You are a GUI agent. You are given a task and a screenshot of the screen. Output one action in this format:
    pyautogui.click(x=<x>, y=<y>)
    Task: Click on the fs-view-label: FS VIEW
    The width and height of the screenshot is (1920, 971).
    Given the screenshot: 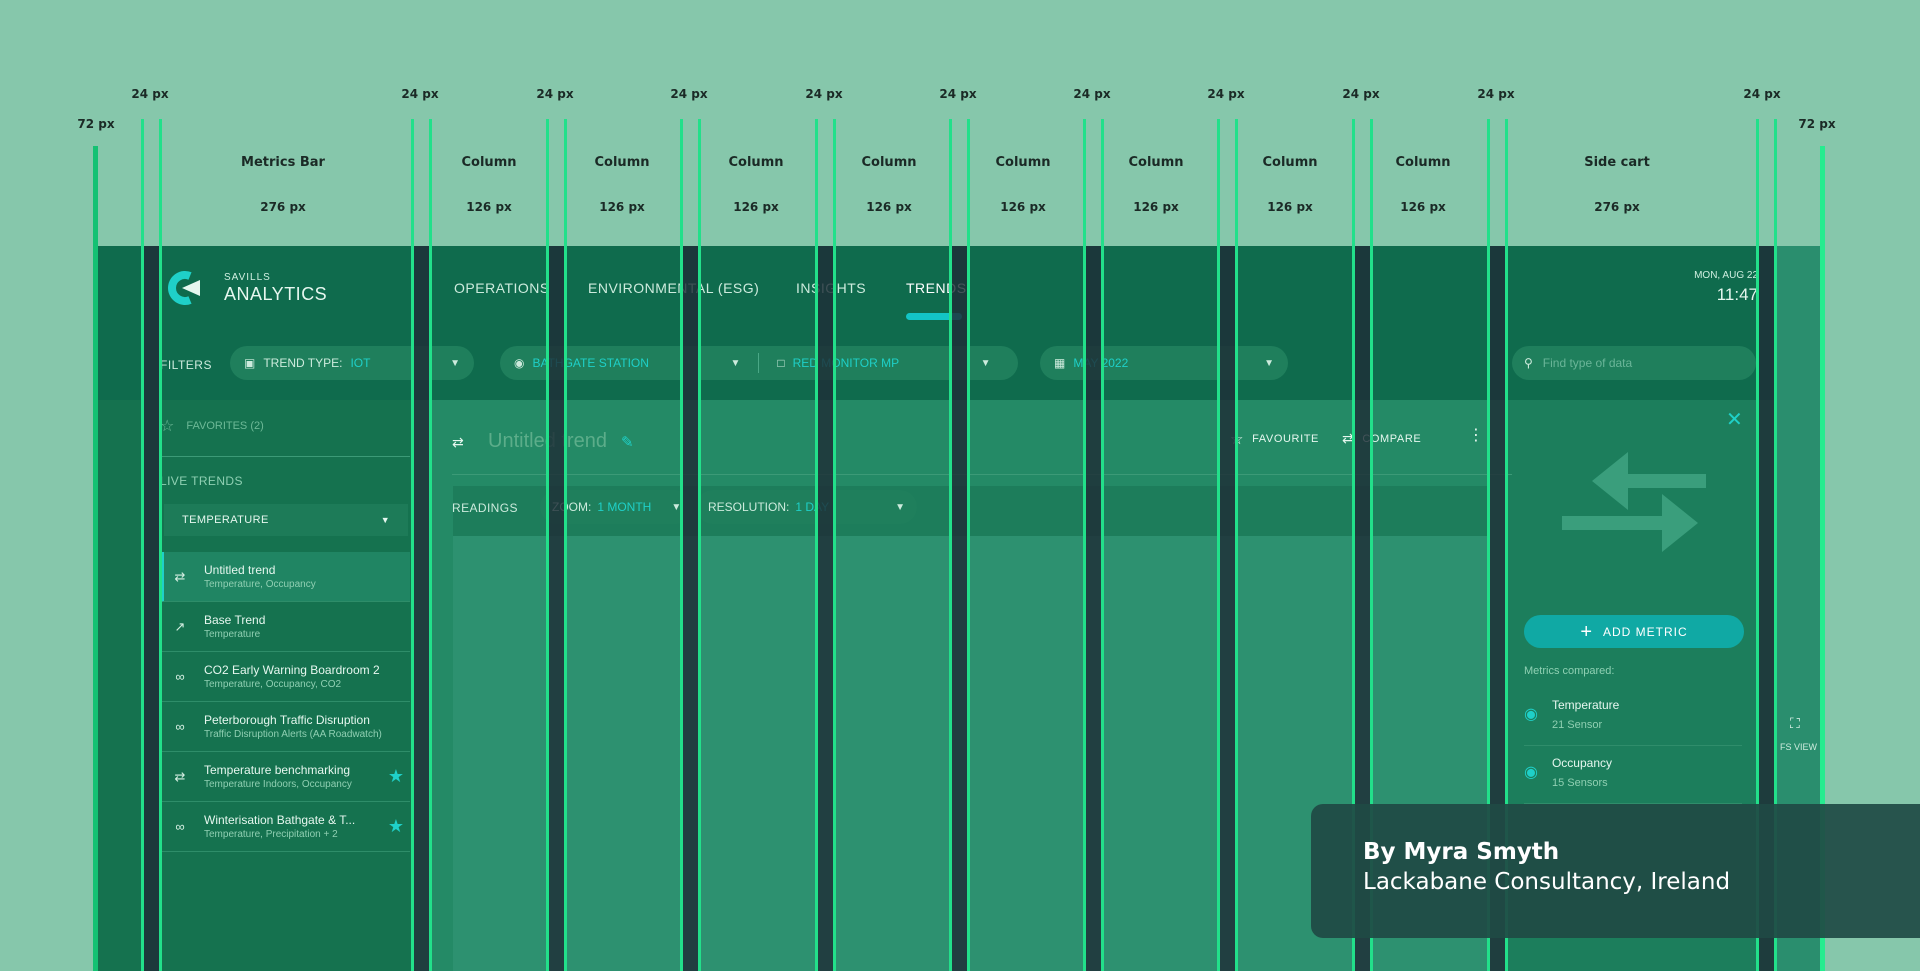 What is the action you would take?
    pyautogui.click(x=1799, y=747)
    